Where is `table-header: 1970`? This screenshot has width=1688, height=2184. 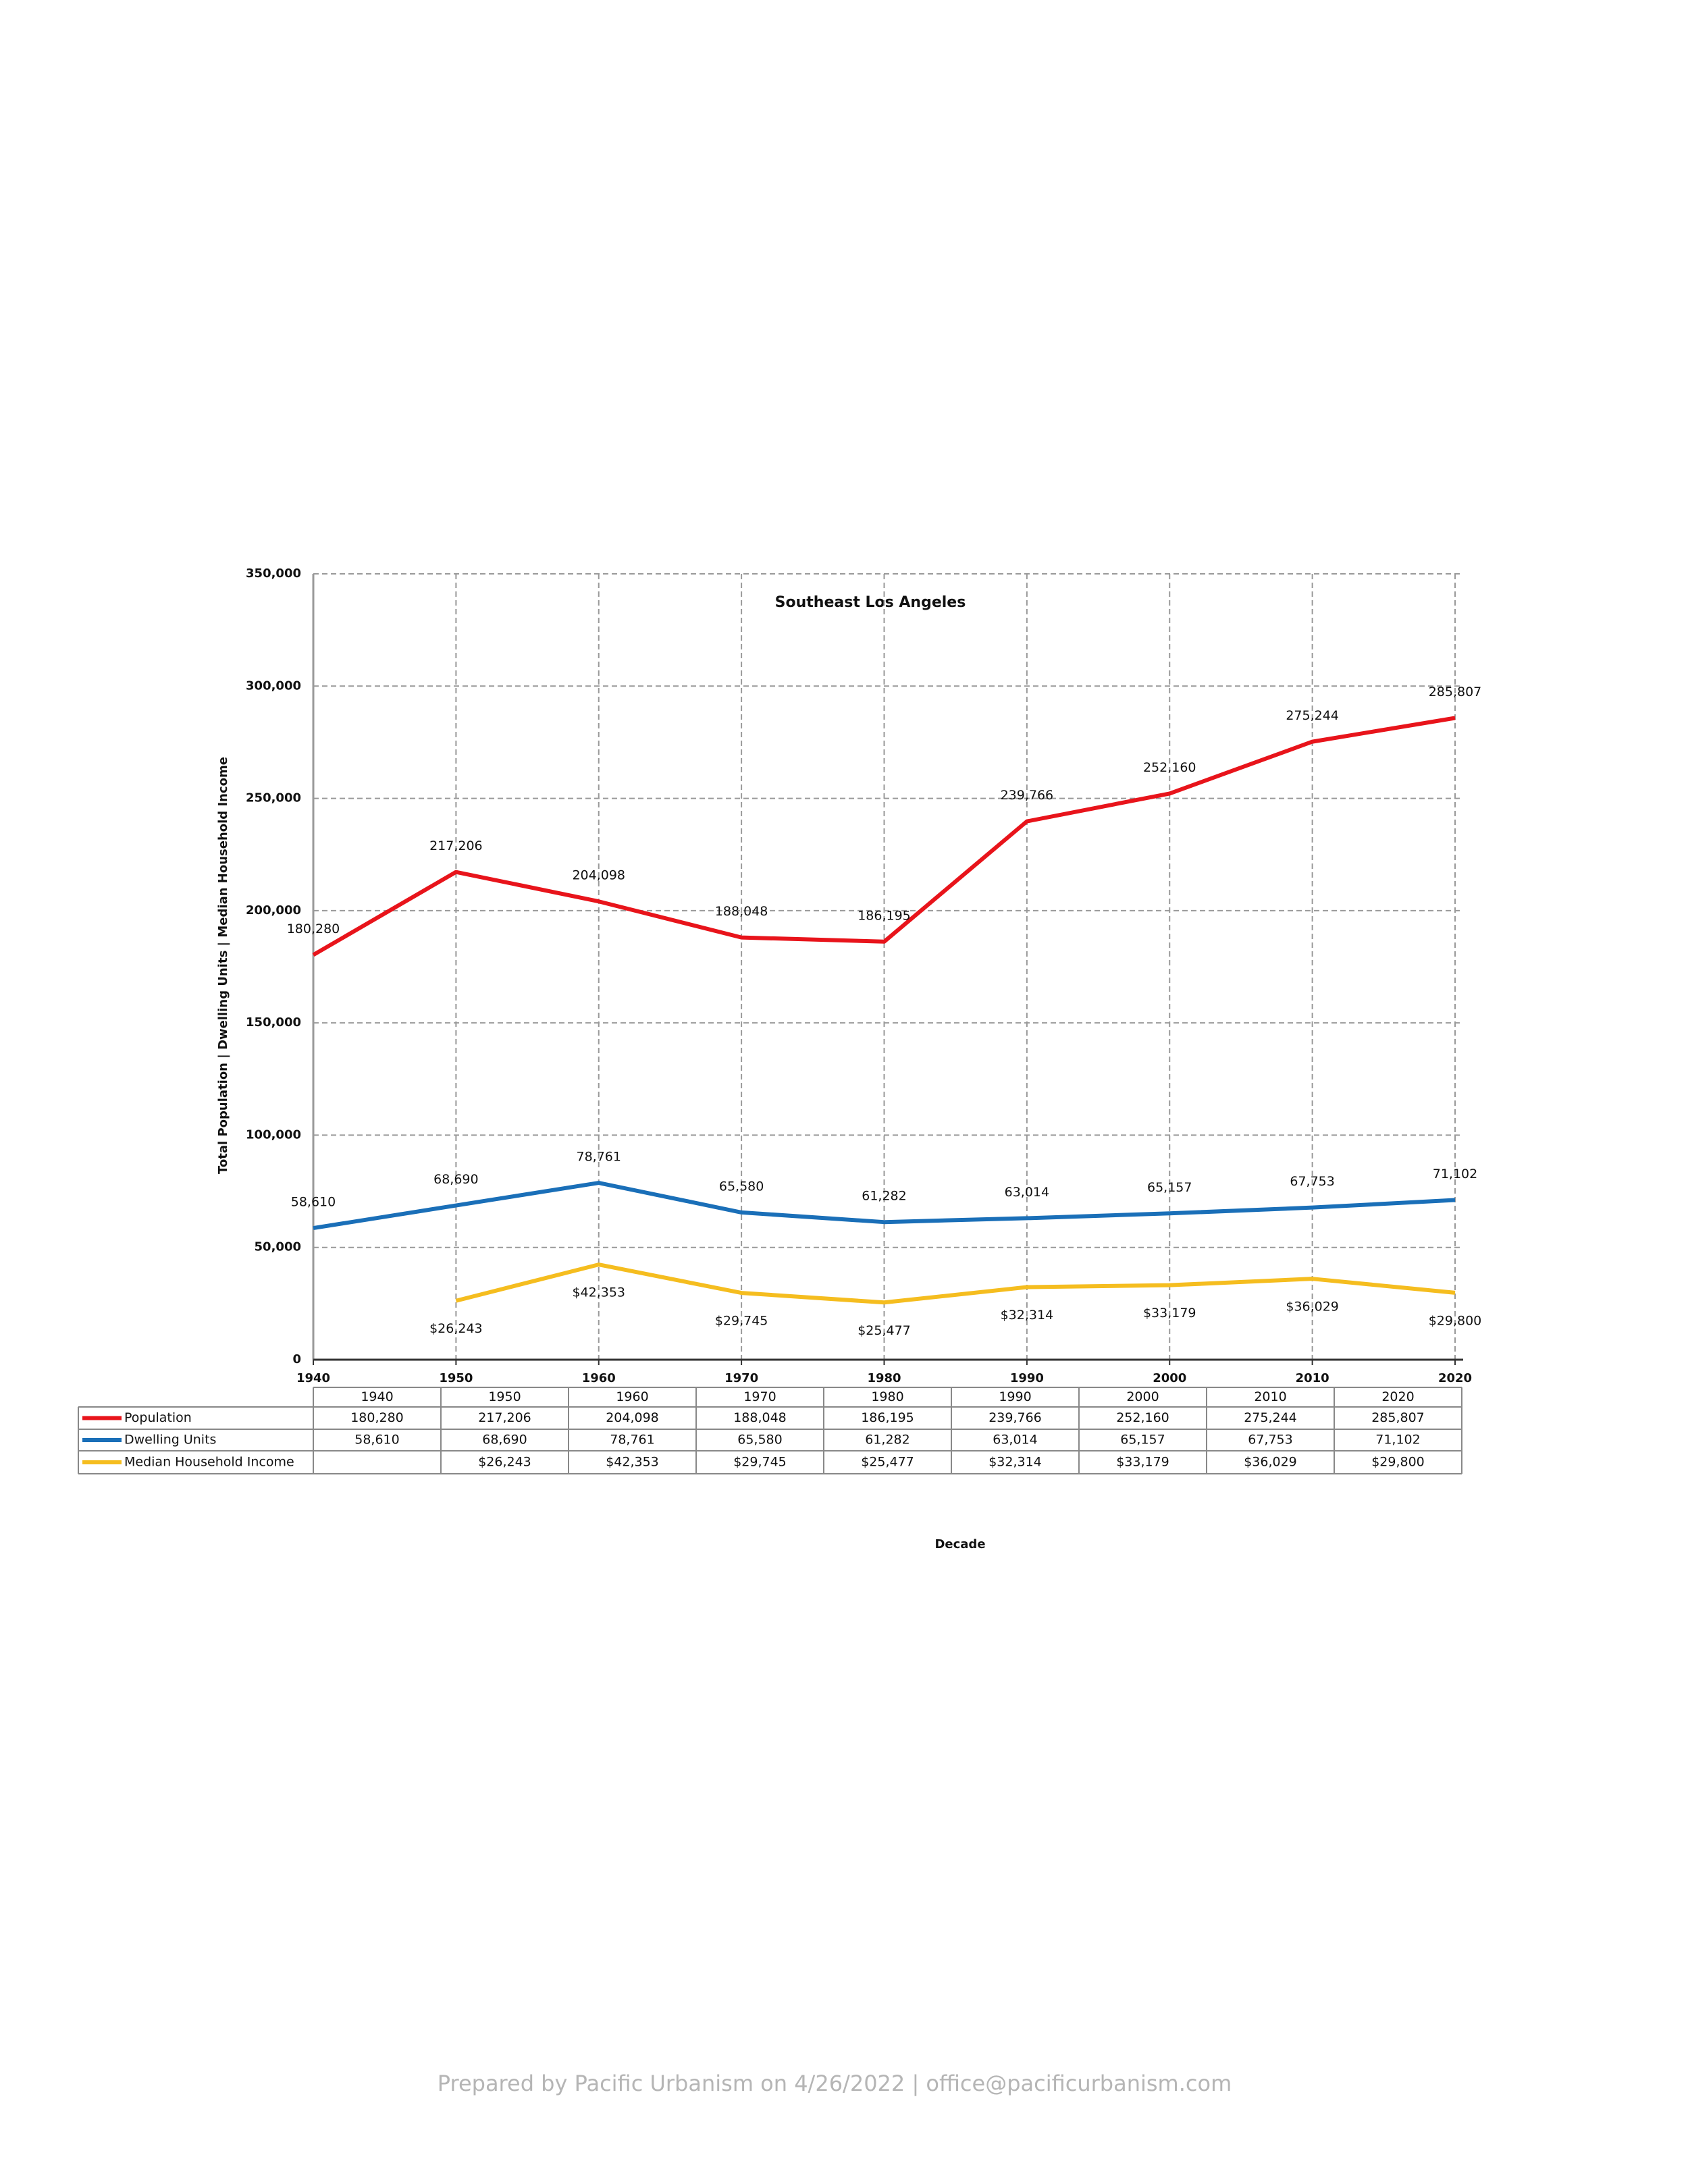 table-header: 1970 is located at coordinates (759, 1396).